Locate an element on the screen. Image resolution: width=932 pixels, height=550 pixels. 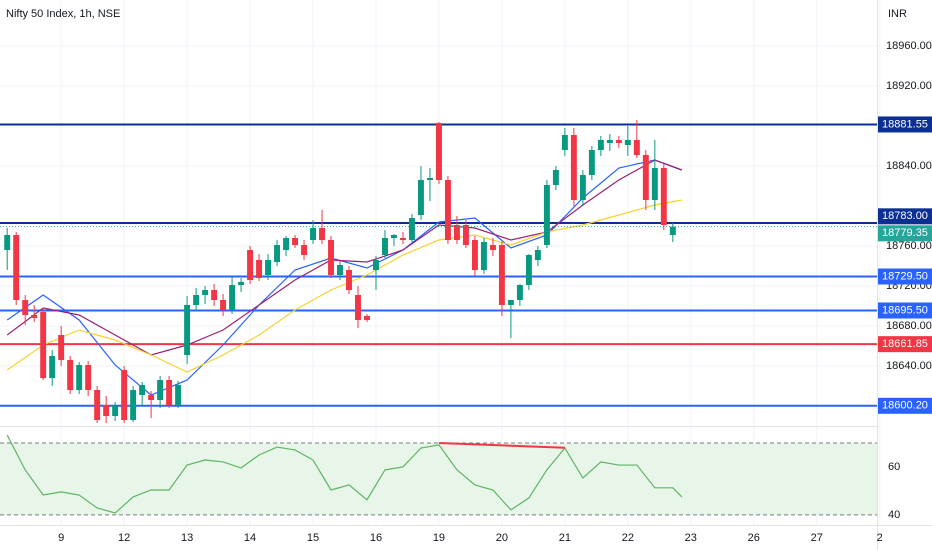
x-tick-label: 22 is located at coordinates (628, 538).